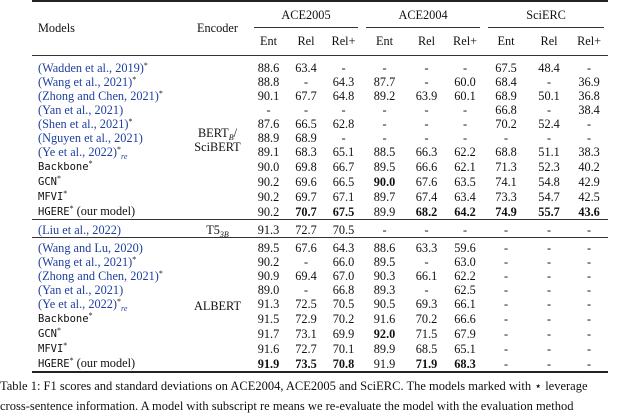  I want to click on table-row: Backbone* 91.5 72.9 70.2 91.6 70.2 66.6 - - -, so click(320, 318).